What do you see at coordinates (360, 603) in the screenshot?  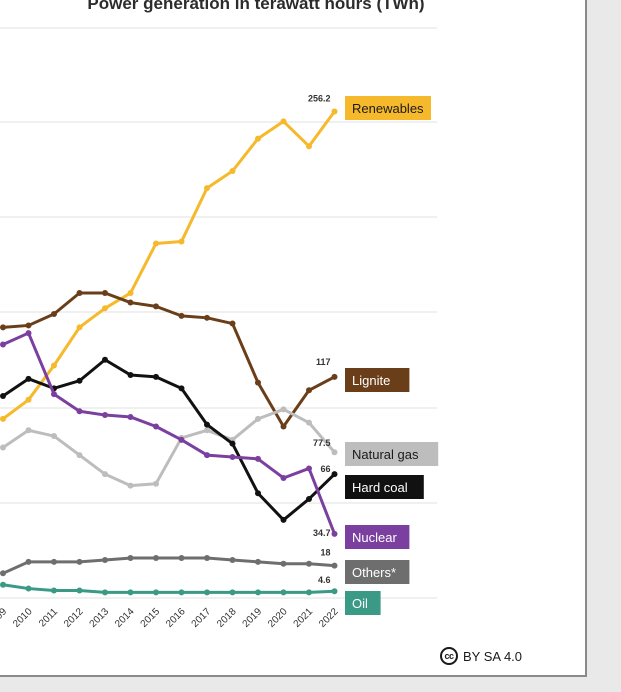 I see `legend-label: Oil` at bounding box center [360, 603].